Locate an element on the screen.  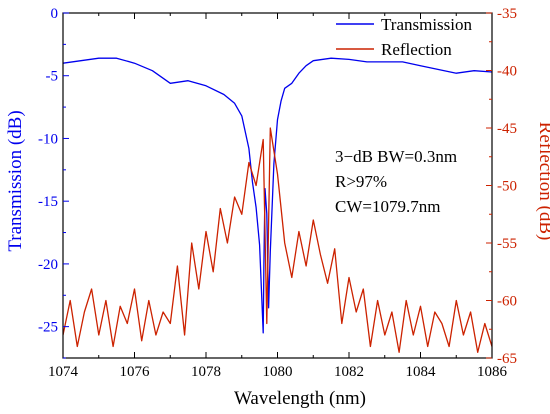
annotation-center-wavelength: CW=1079.7nm is located at coordinates (387, 206).